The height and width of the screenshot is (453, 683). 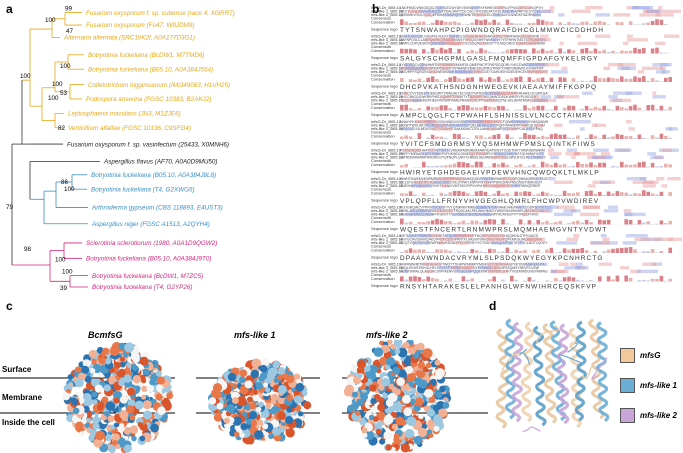 I want to click on legend-item-mfs-like-1: mfs-like 1, so click(x=648, y=385).